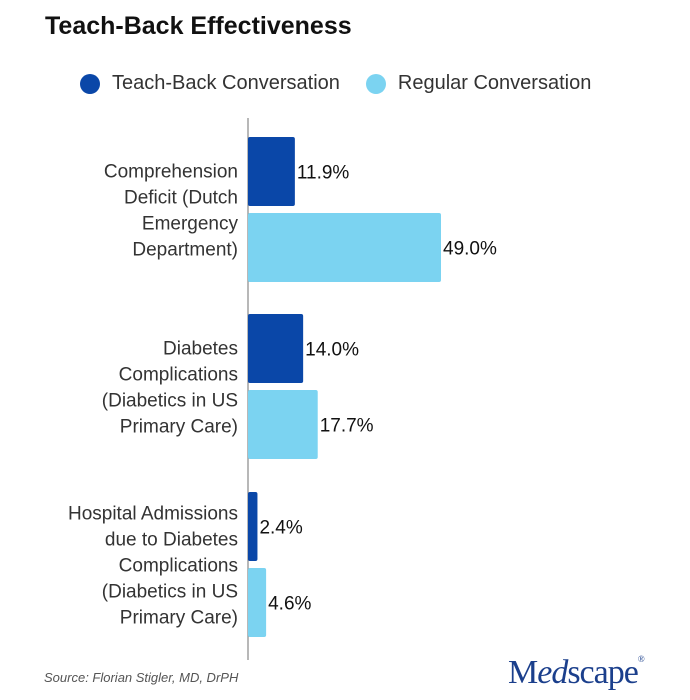  Describe the element at coordinates (185, 250) in the screenshot. I see `category-label: Department)` at that location.